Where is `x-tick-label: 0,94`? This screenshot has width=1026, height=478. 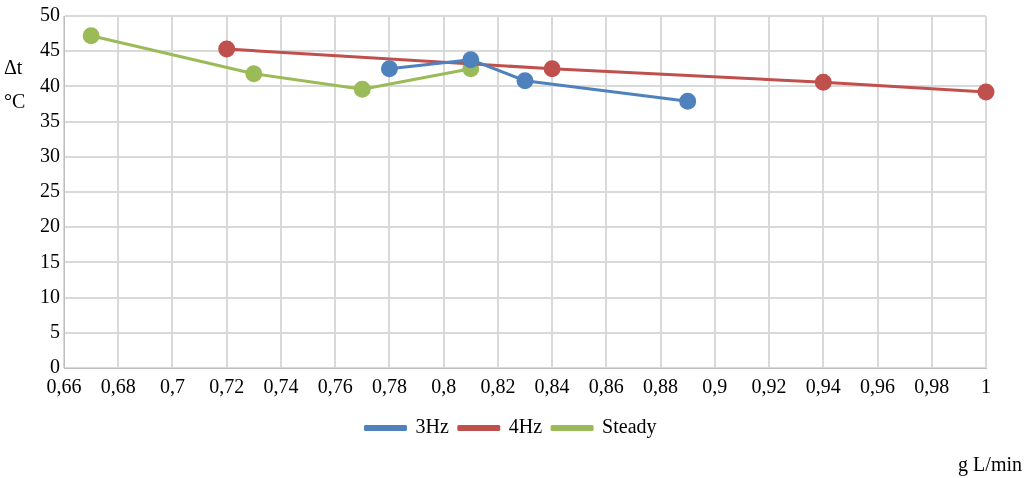
x-tick-label: 0,94 is located at coordinates (823, 386).